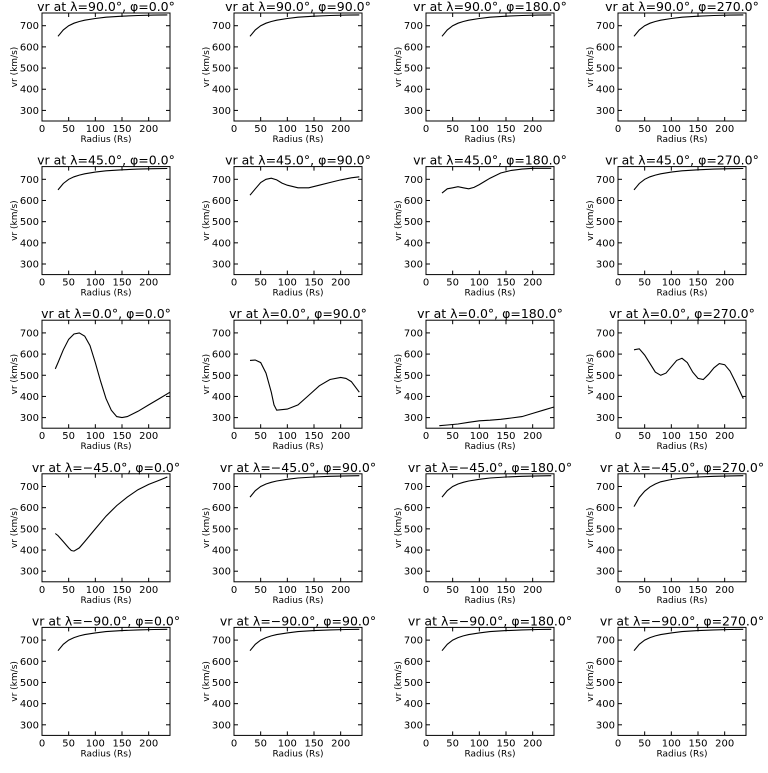 The width and height of the screenshot is (768, 773). I want to click on subplot-title: vr at λ=90.0°, φ=180.0°, so click(490, 7).